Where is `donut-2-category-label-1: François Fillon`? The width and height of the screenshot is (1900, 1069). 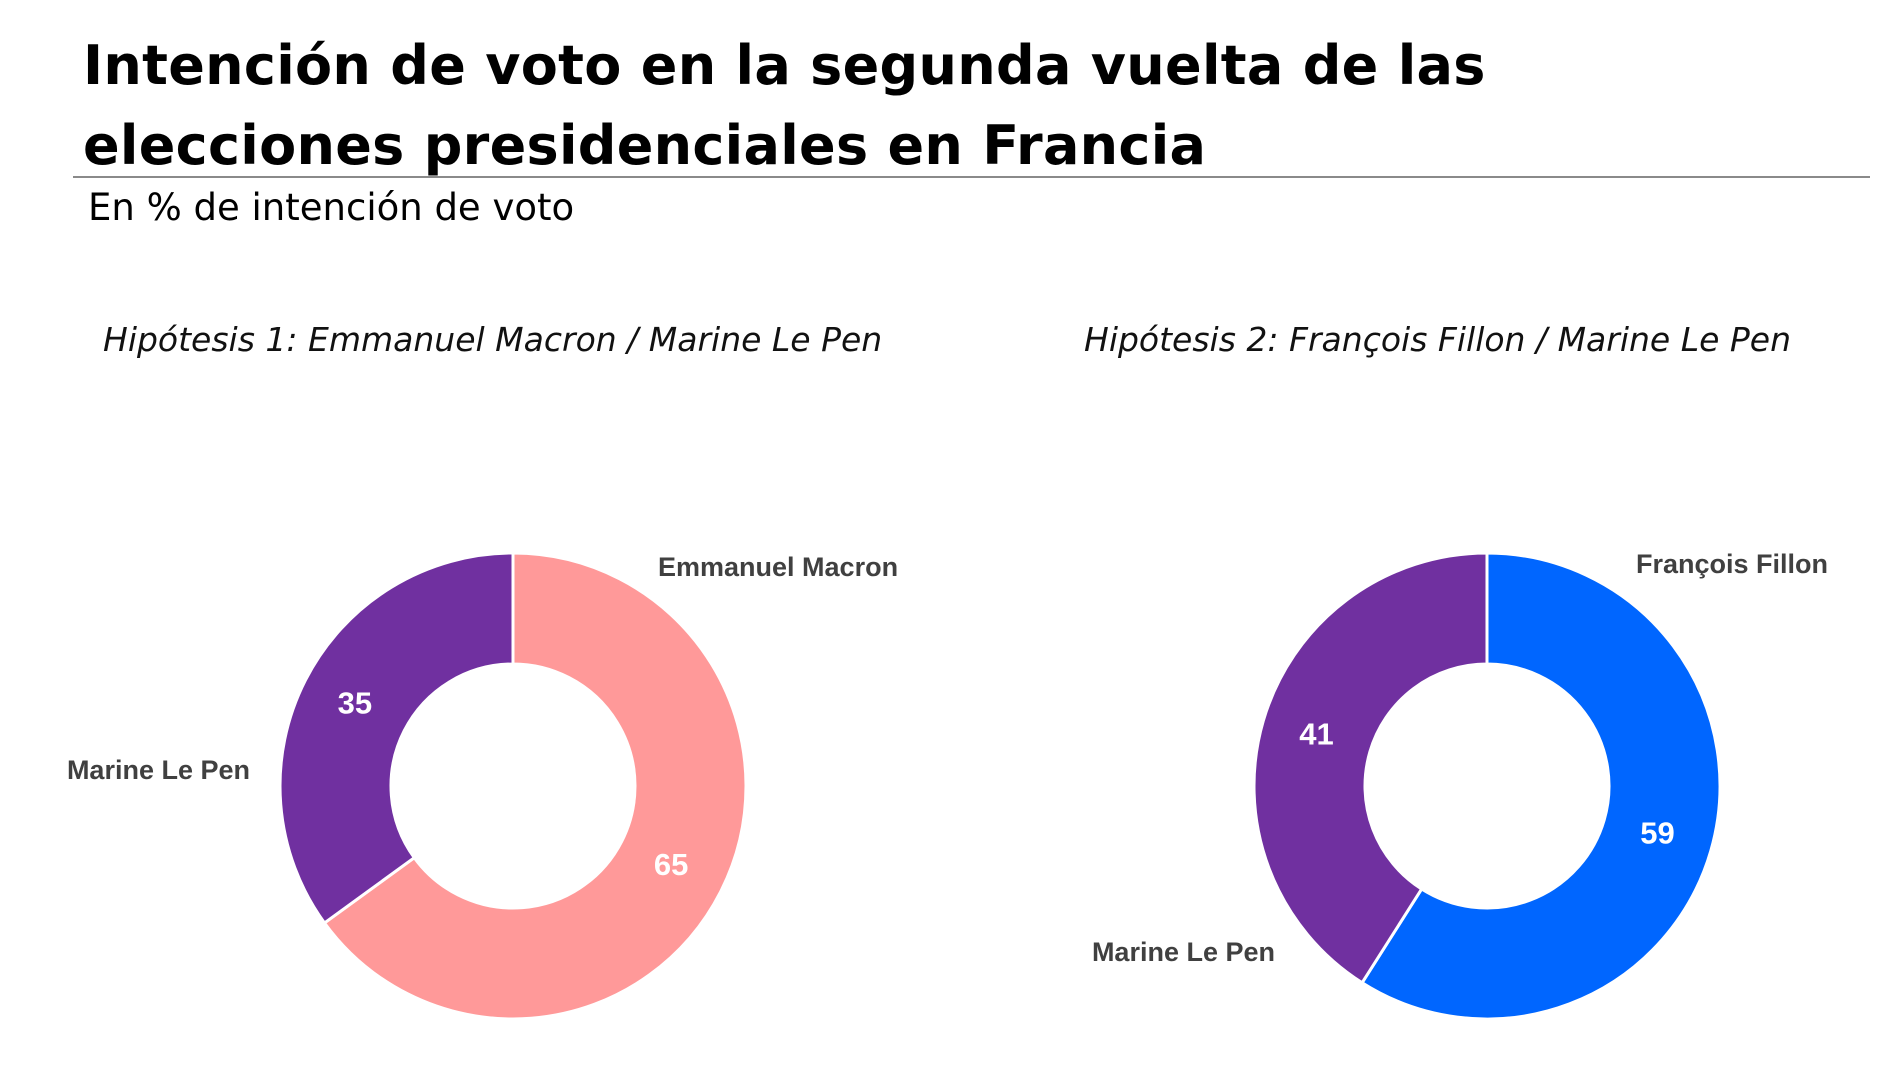 donut-2-category-label-1: François Fillon is located at coordinates (1732, 564).